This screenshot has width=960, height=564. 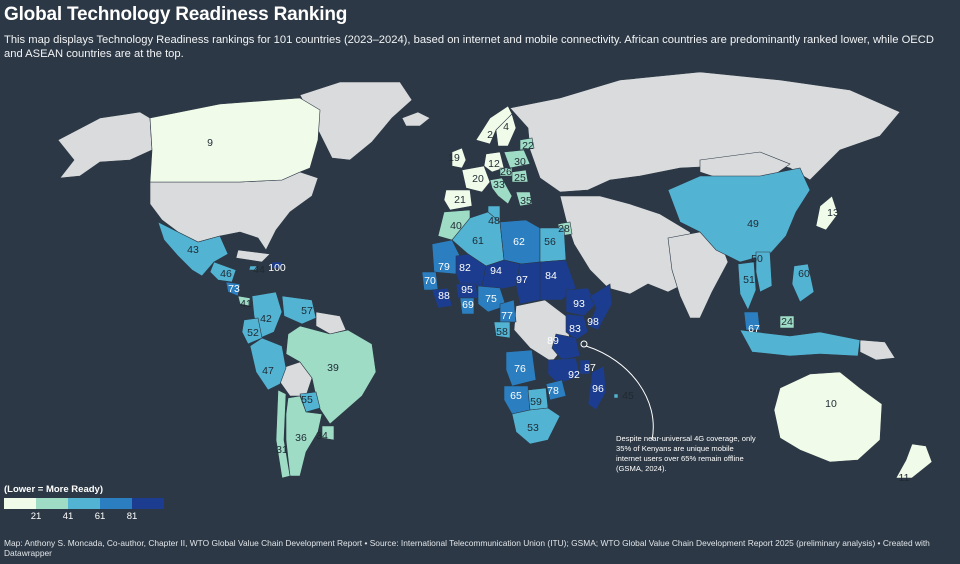 I want to click on country-philippines, so click(x=803, y=283).